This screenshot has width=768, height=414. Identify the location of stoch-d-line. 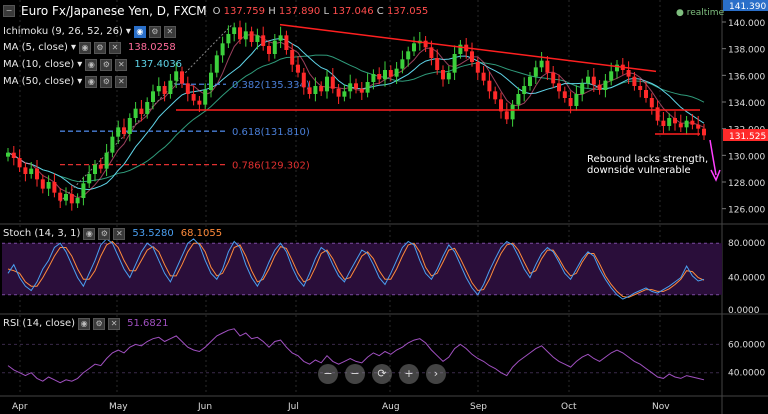
(356, 269).